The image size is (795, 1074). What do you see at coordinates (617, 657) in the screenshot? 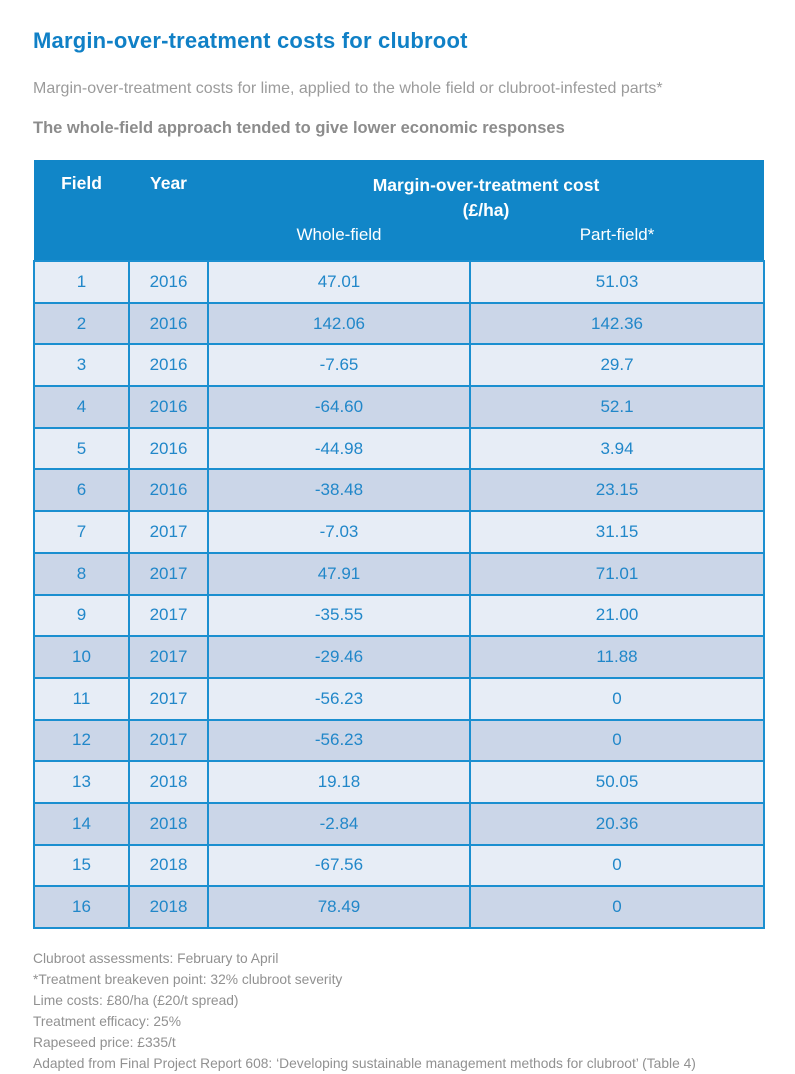
I see `part-field-cell: 11.88` at bounding box center [617, 657].